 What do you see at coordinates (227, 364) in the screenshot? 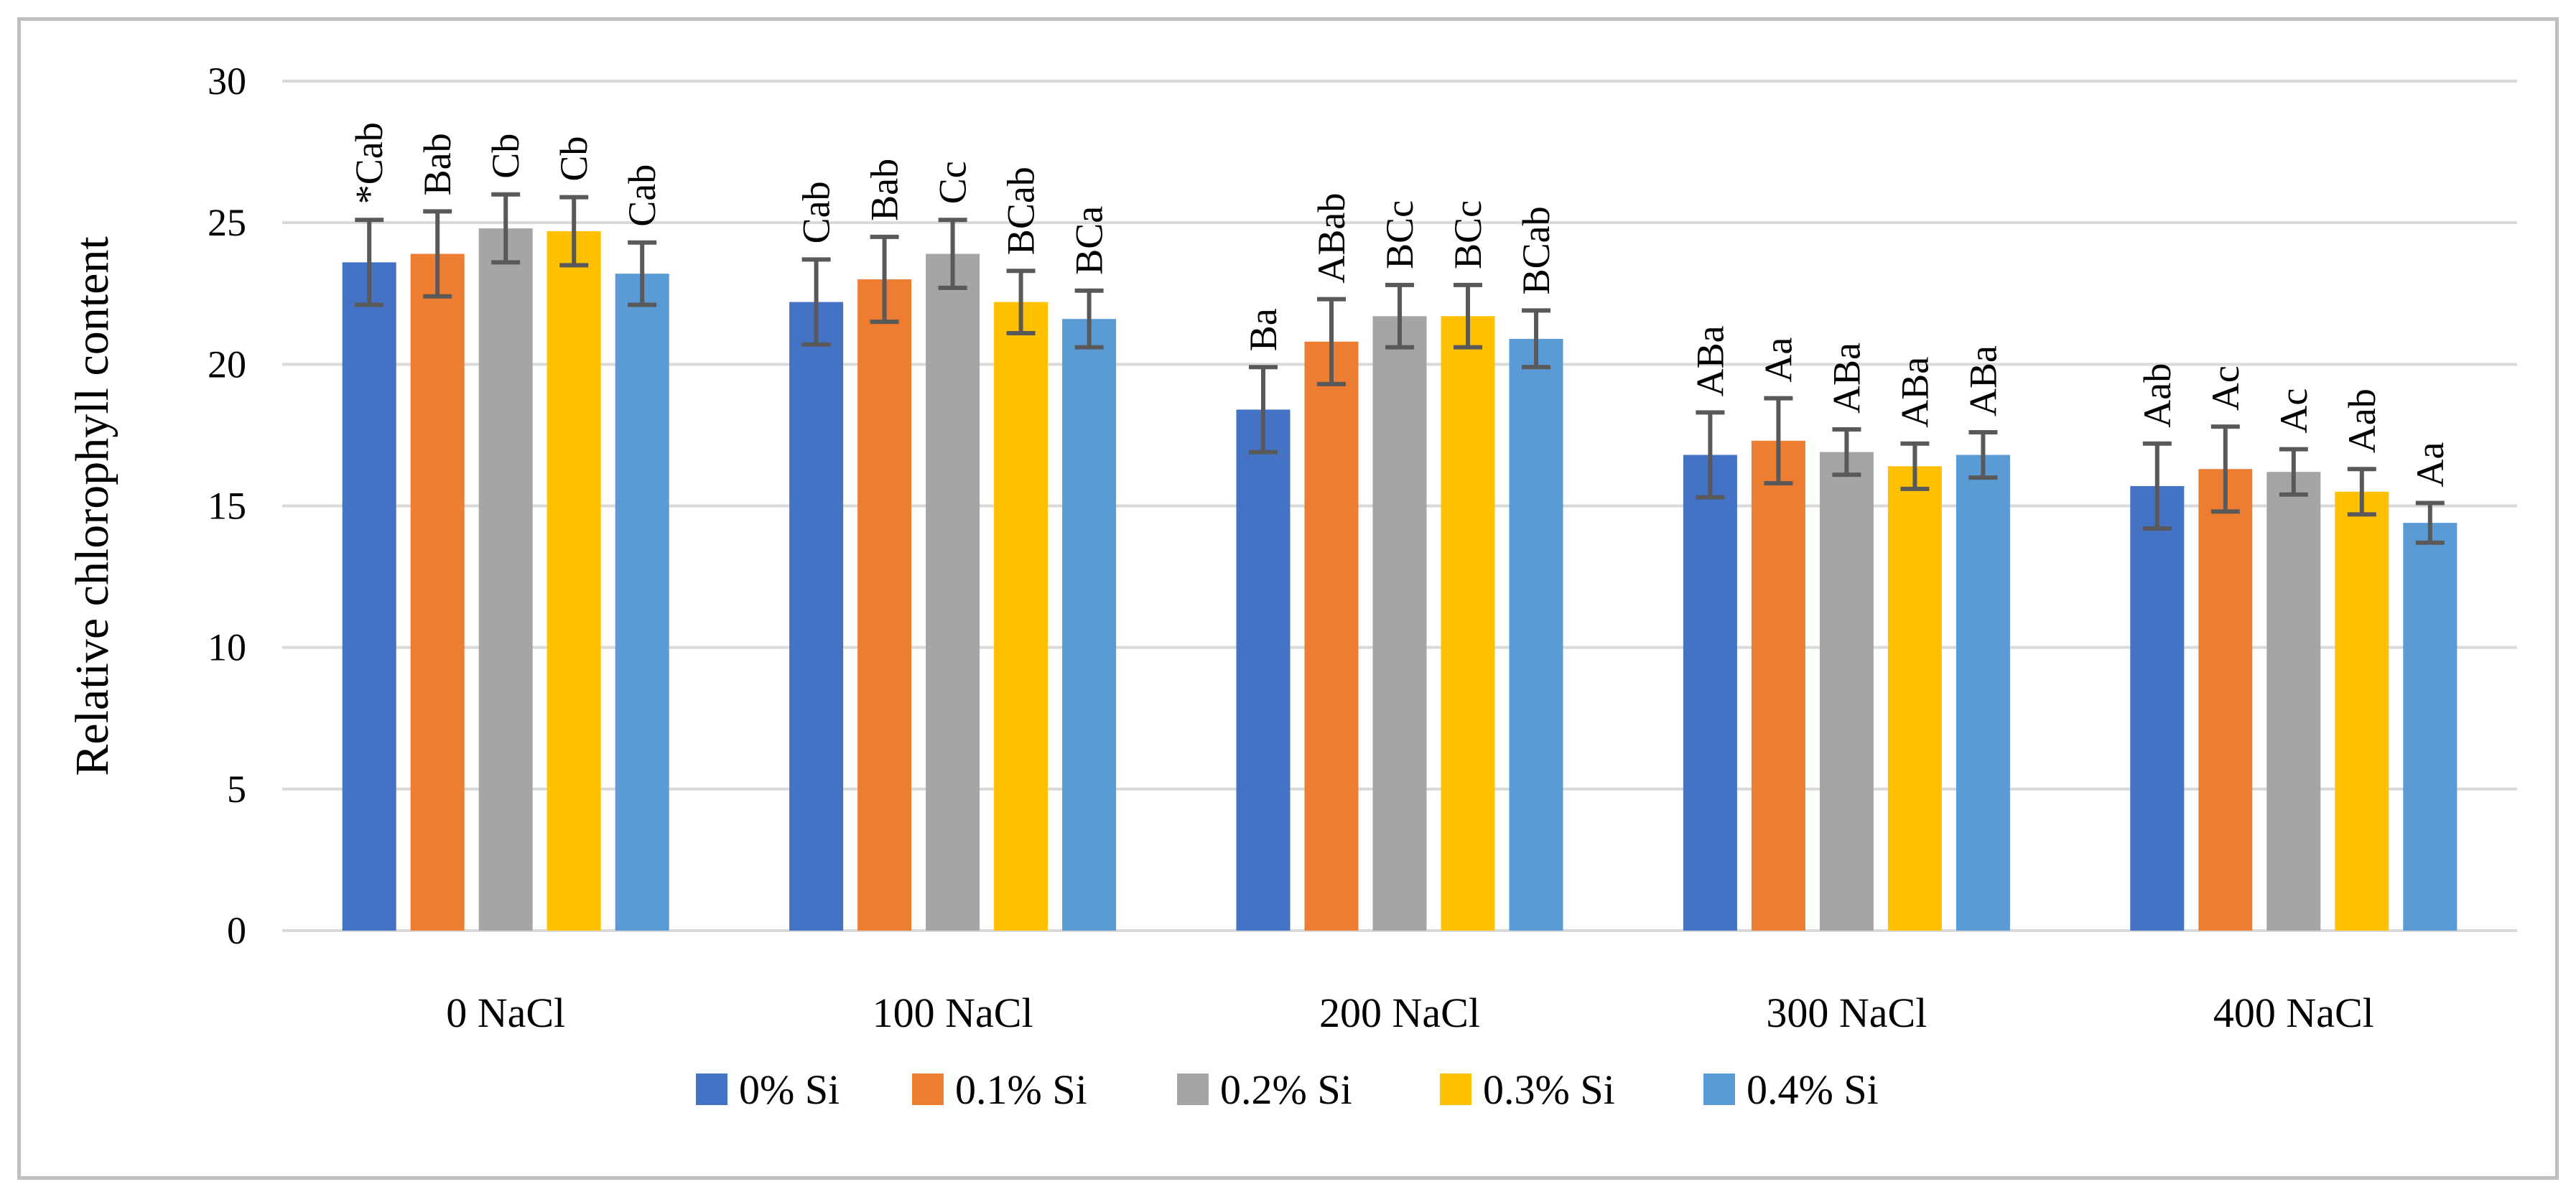
I see `y-tick-label: 20` at bounding box center [227, 364].